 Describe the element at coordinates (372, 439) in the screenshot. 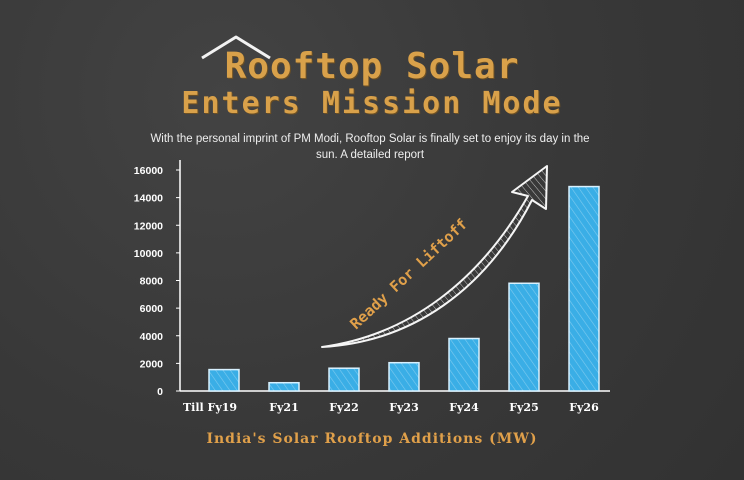

I see `x-axis-caption: India's Solar Rooftop Additions (MW)` at that location.